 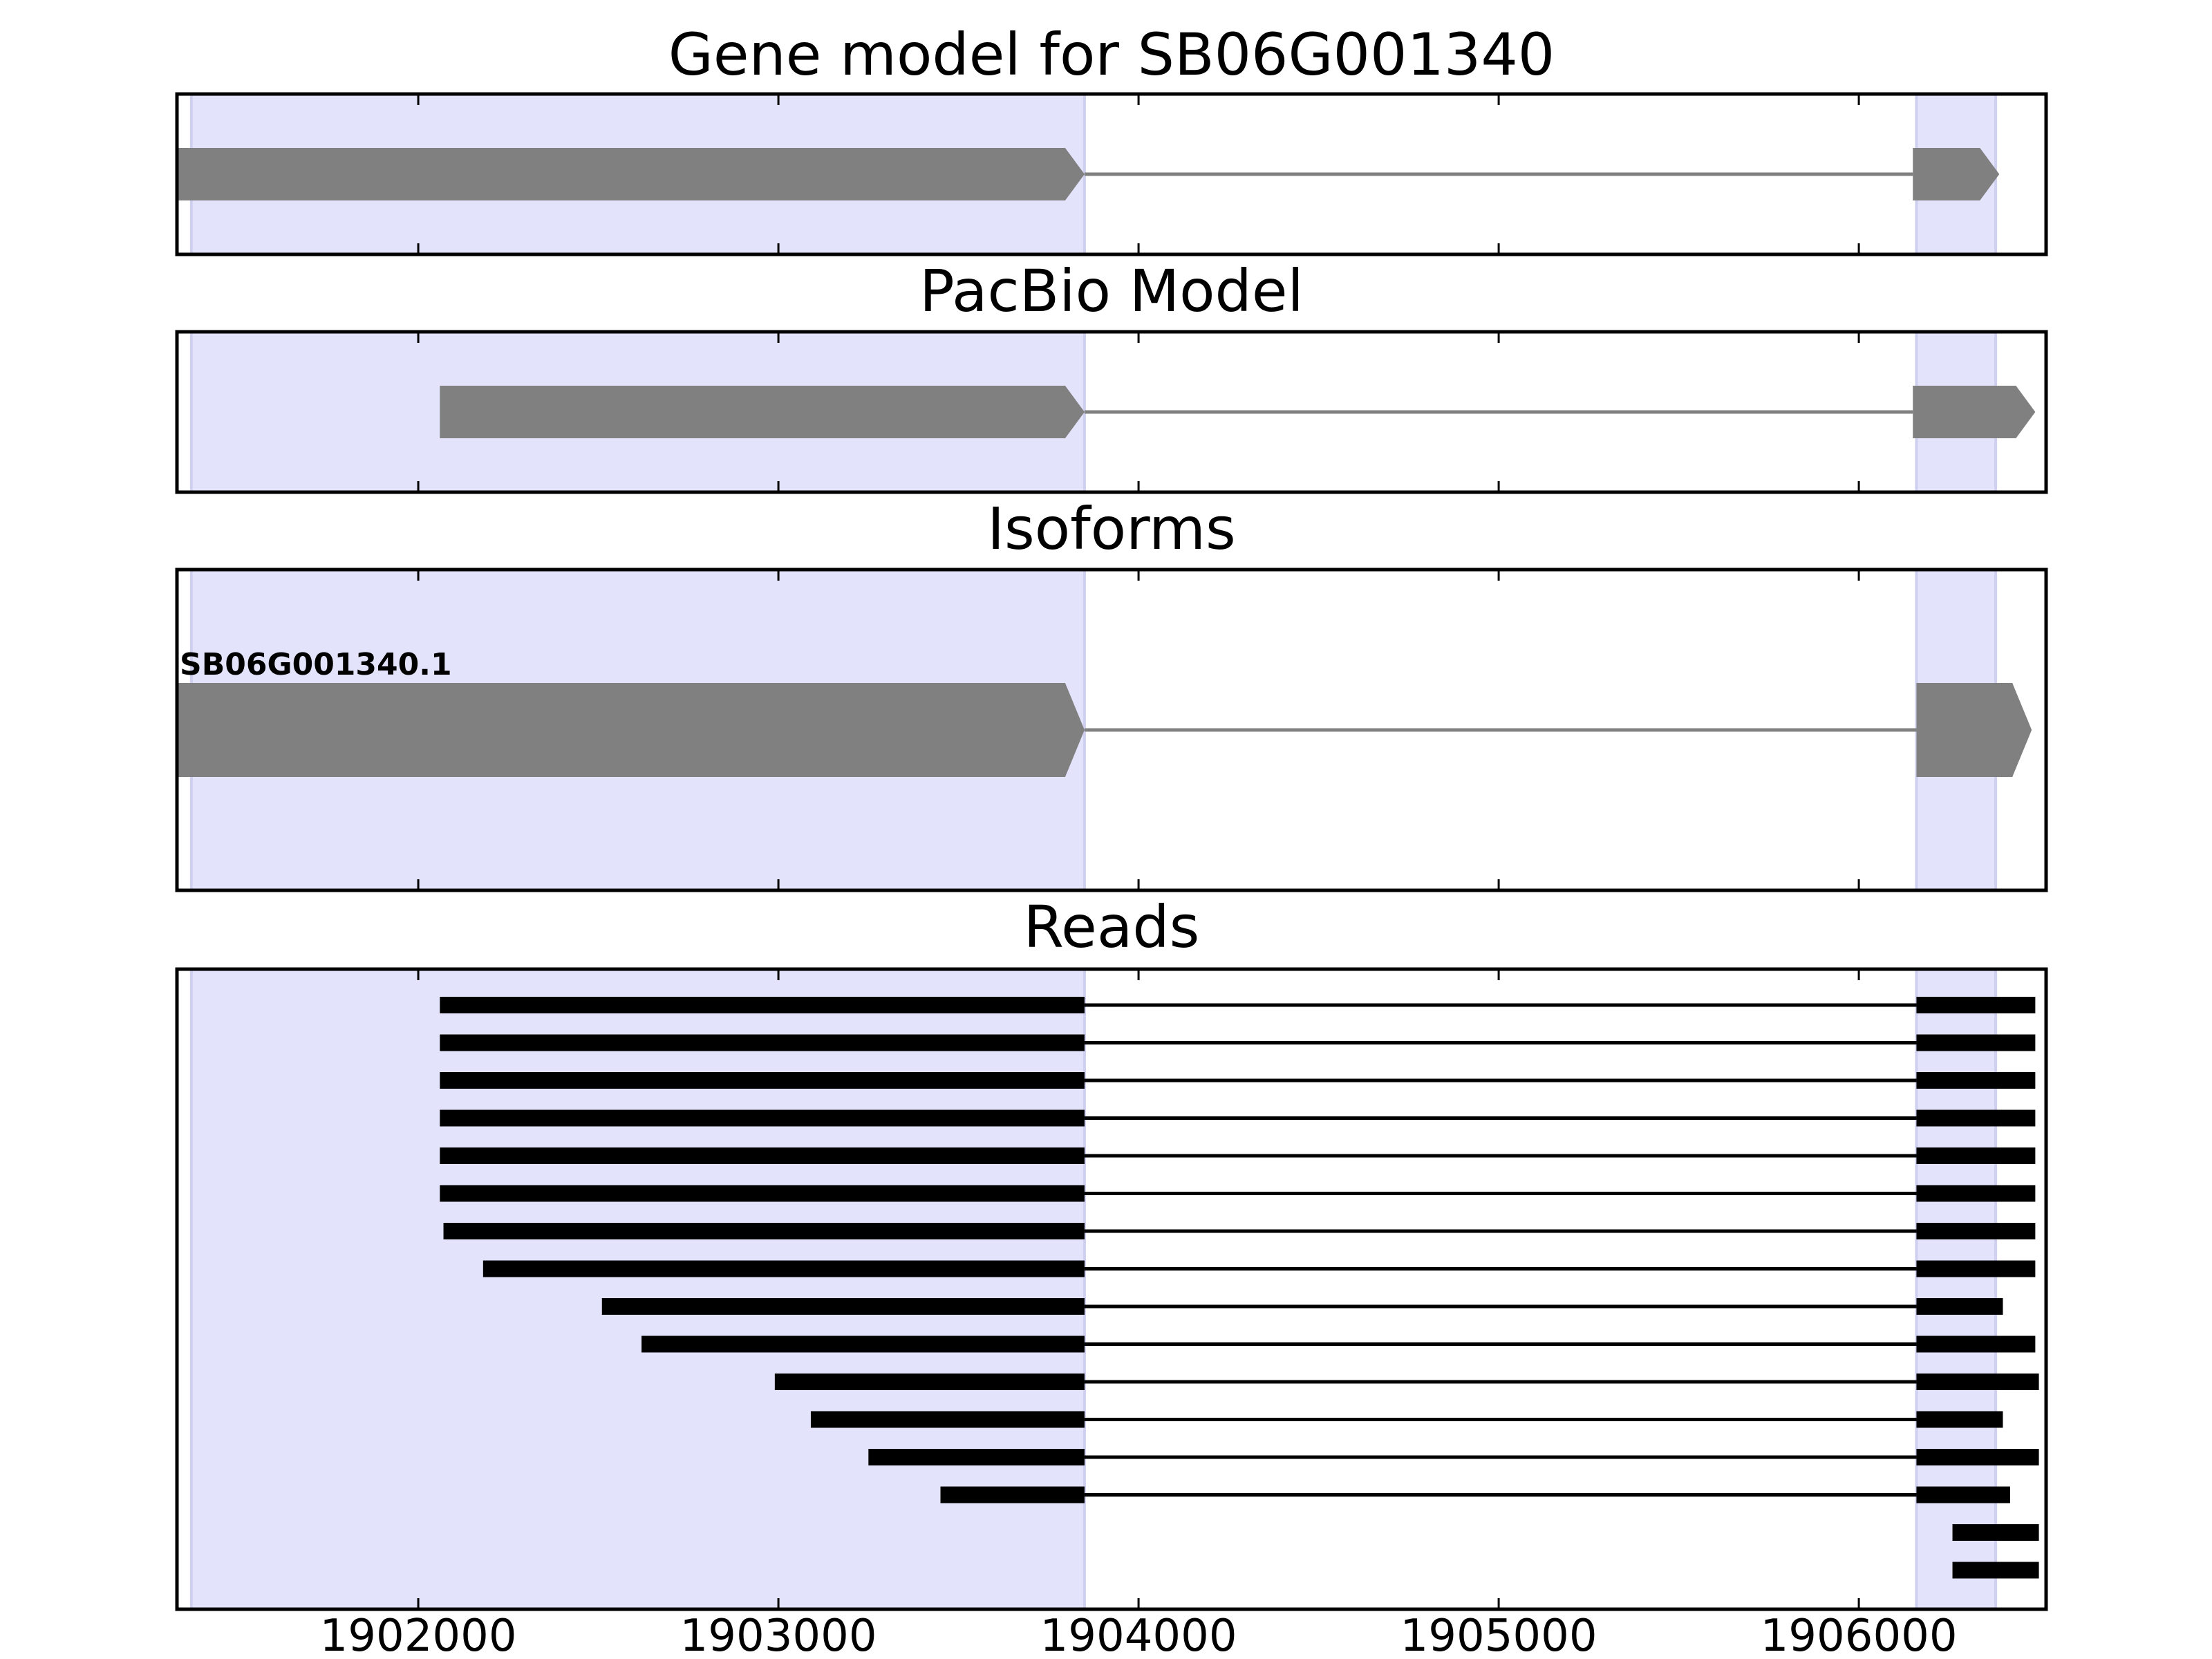 What do you see at coordinates (1112, 927) in the screenshot?
I see `panel-title: Reads` at bounding box center [1112, 927].